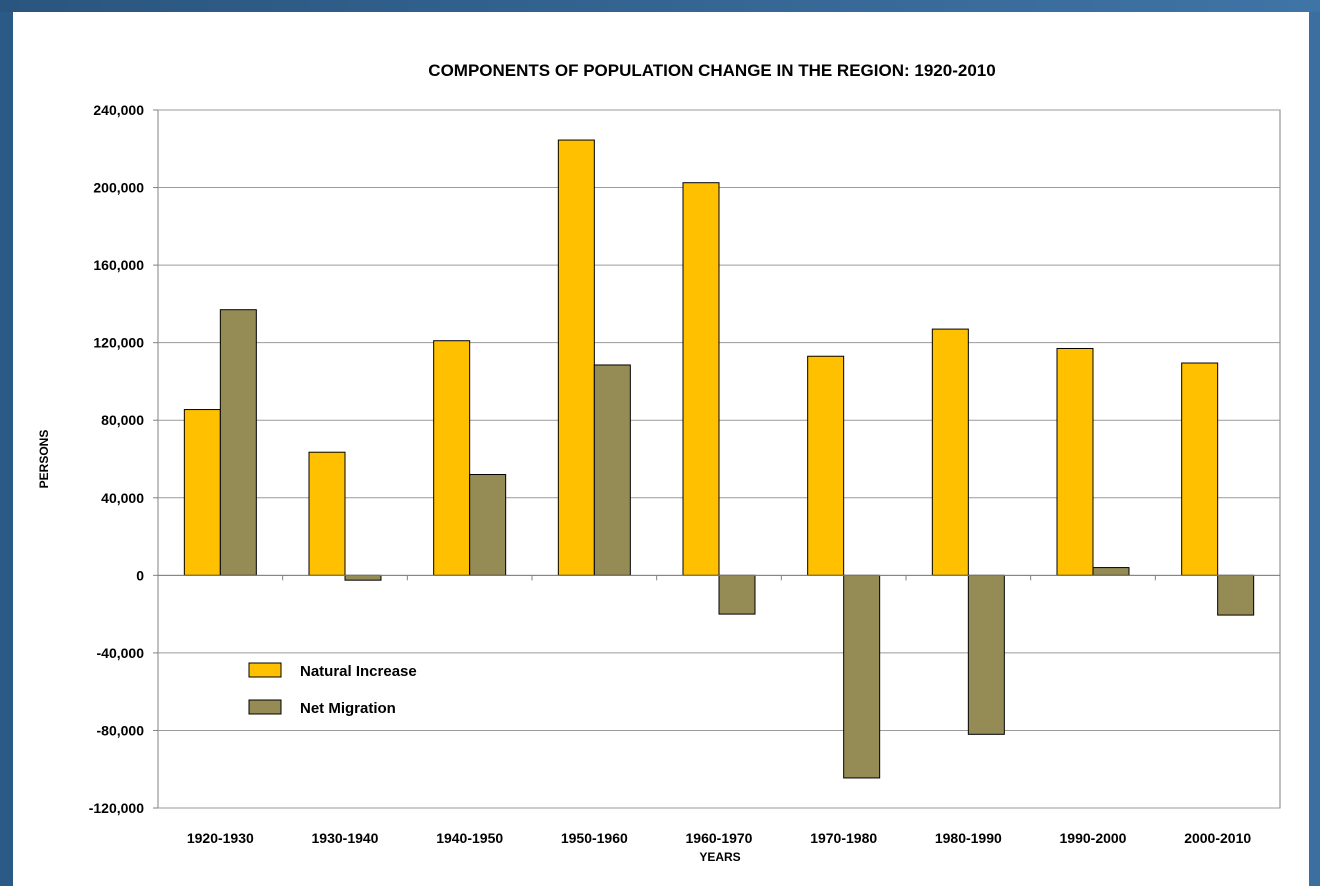 This screenshot has width=1320, height=886. I want to click on x-tick-label: 1940-1950, so click(469, 838).